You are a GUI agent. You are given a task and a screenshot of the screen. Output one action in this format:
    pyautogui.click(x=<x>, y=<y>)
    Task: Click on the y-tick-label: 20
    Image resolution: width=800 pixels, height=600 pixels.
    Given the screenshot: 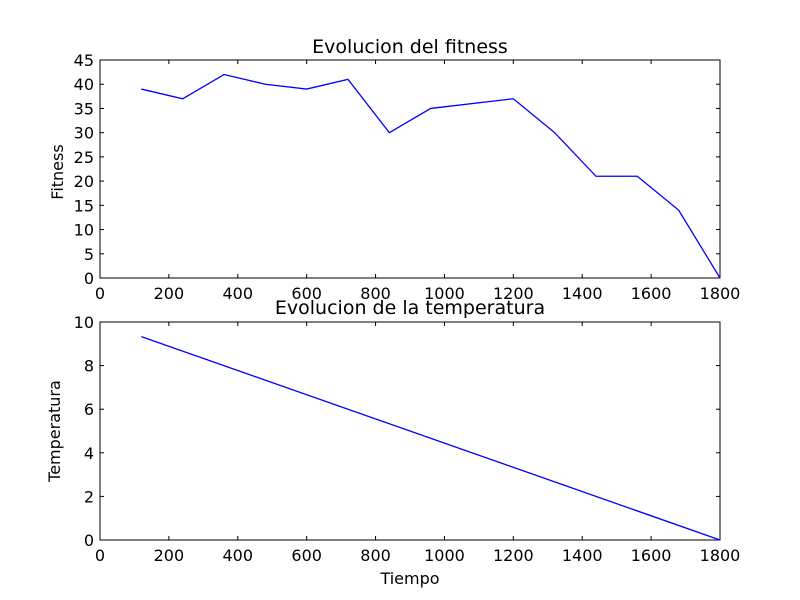 What is the action you would take?
    pyautogui.click(x=84, y=181)
    